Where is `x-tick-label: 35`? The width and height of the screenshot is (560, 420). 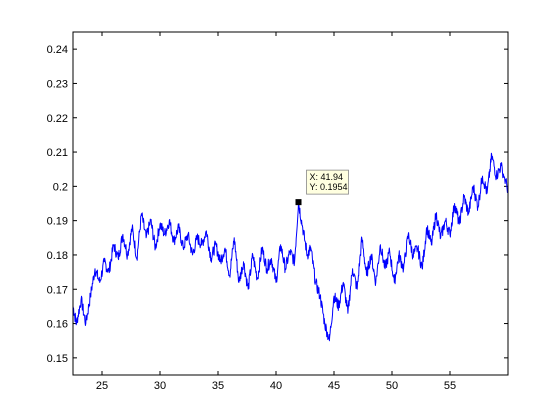 x-tick-label: 35 is located at coordinates (218, 386).